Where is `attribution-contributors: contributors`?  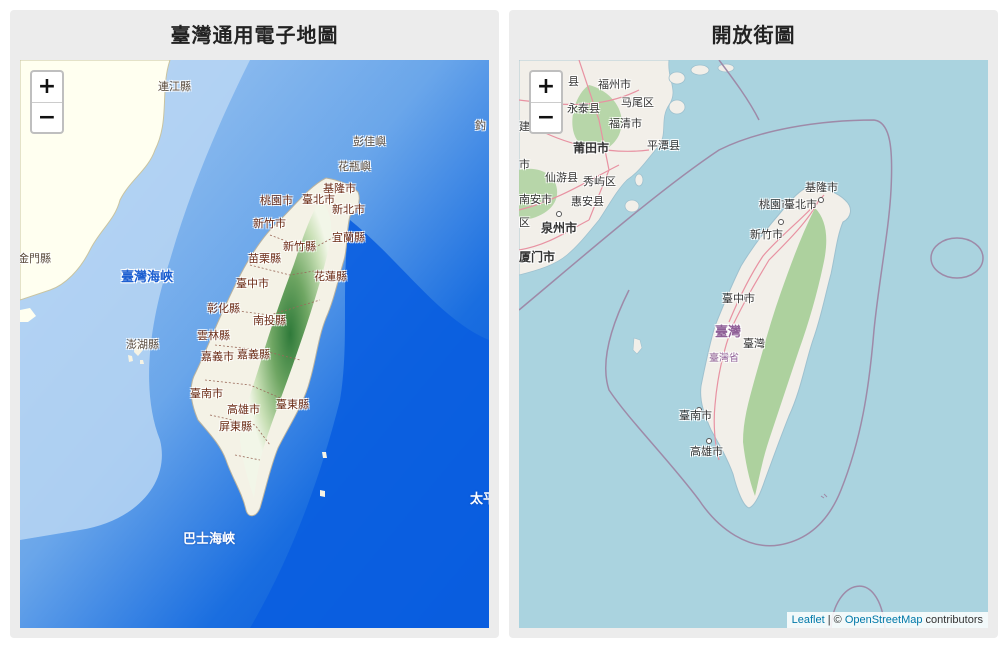
attribution-contributors: contributors is located at coordinates (952, 620).